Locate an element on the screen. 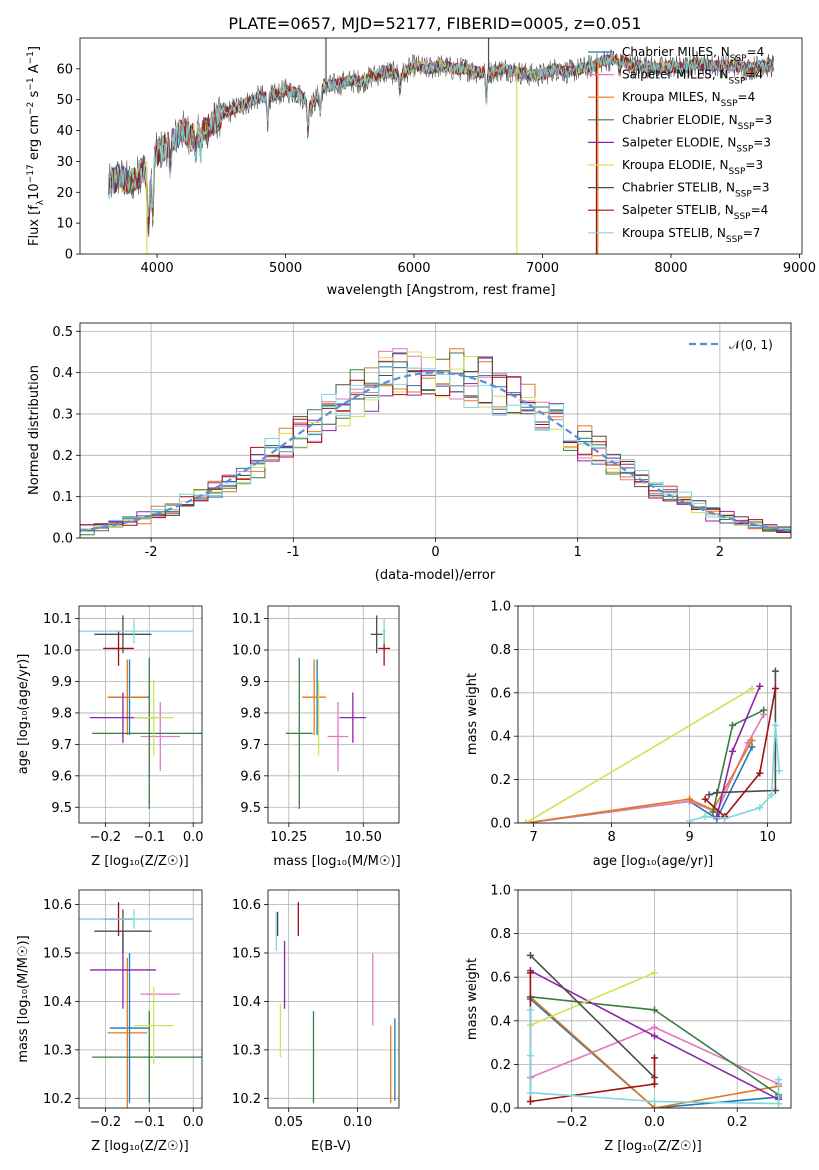 This screenshot has height=1170, width=819. model-spectrum-kroupa-stelib is located at coordinates (440, 135).